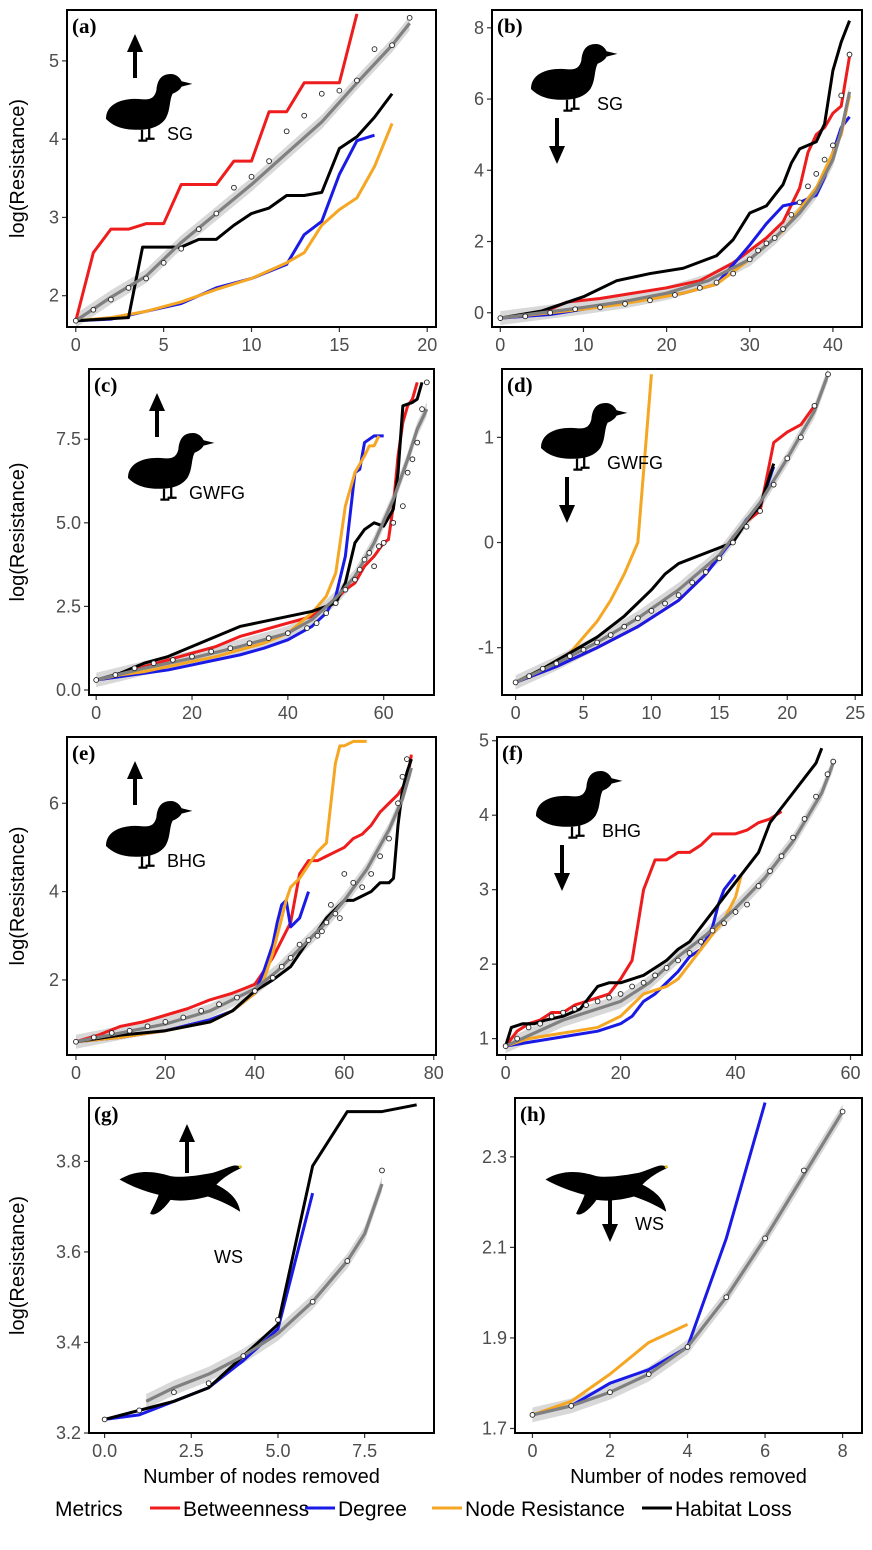  Describe the element at coordinates (479, 170) in the screenshot. I see `y-tick-label: 4` at that location.